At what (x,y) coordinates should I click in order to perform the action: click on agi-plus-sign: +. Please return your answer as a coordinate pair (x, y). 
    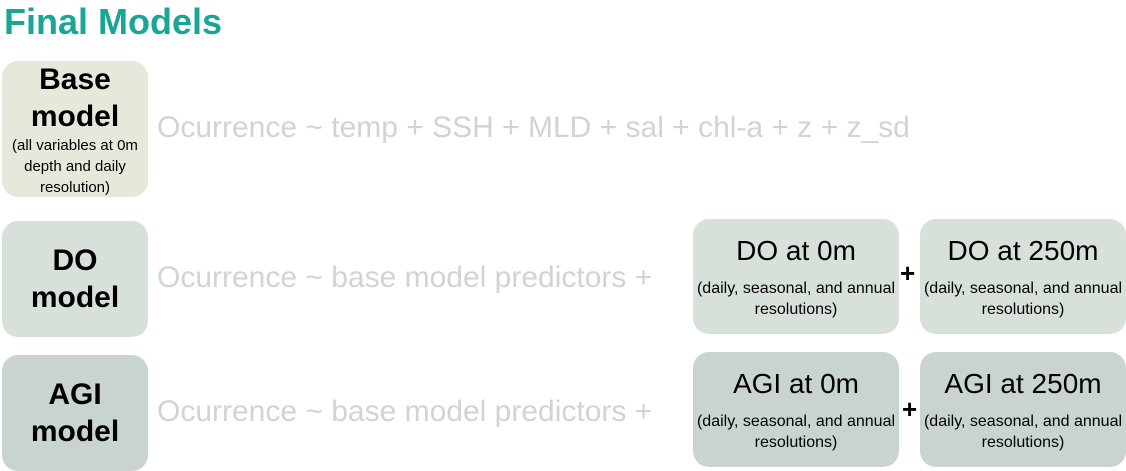
    Looking at the image, I should click on (910, 409).